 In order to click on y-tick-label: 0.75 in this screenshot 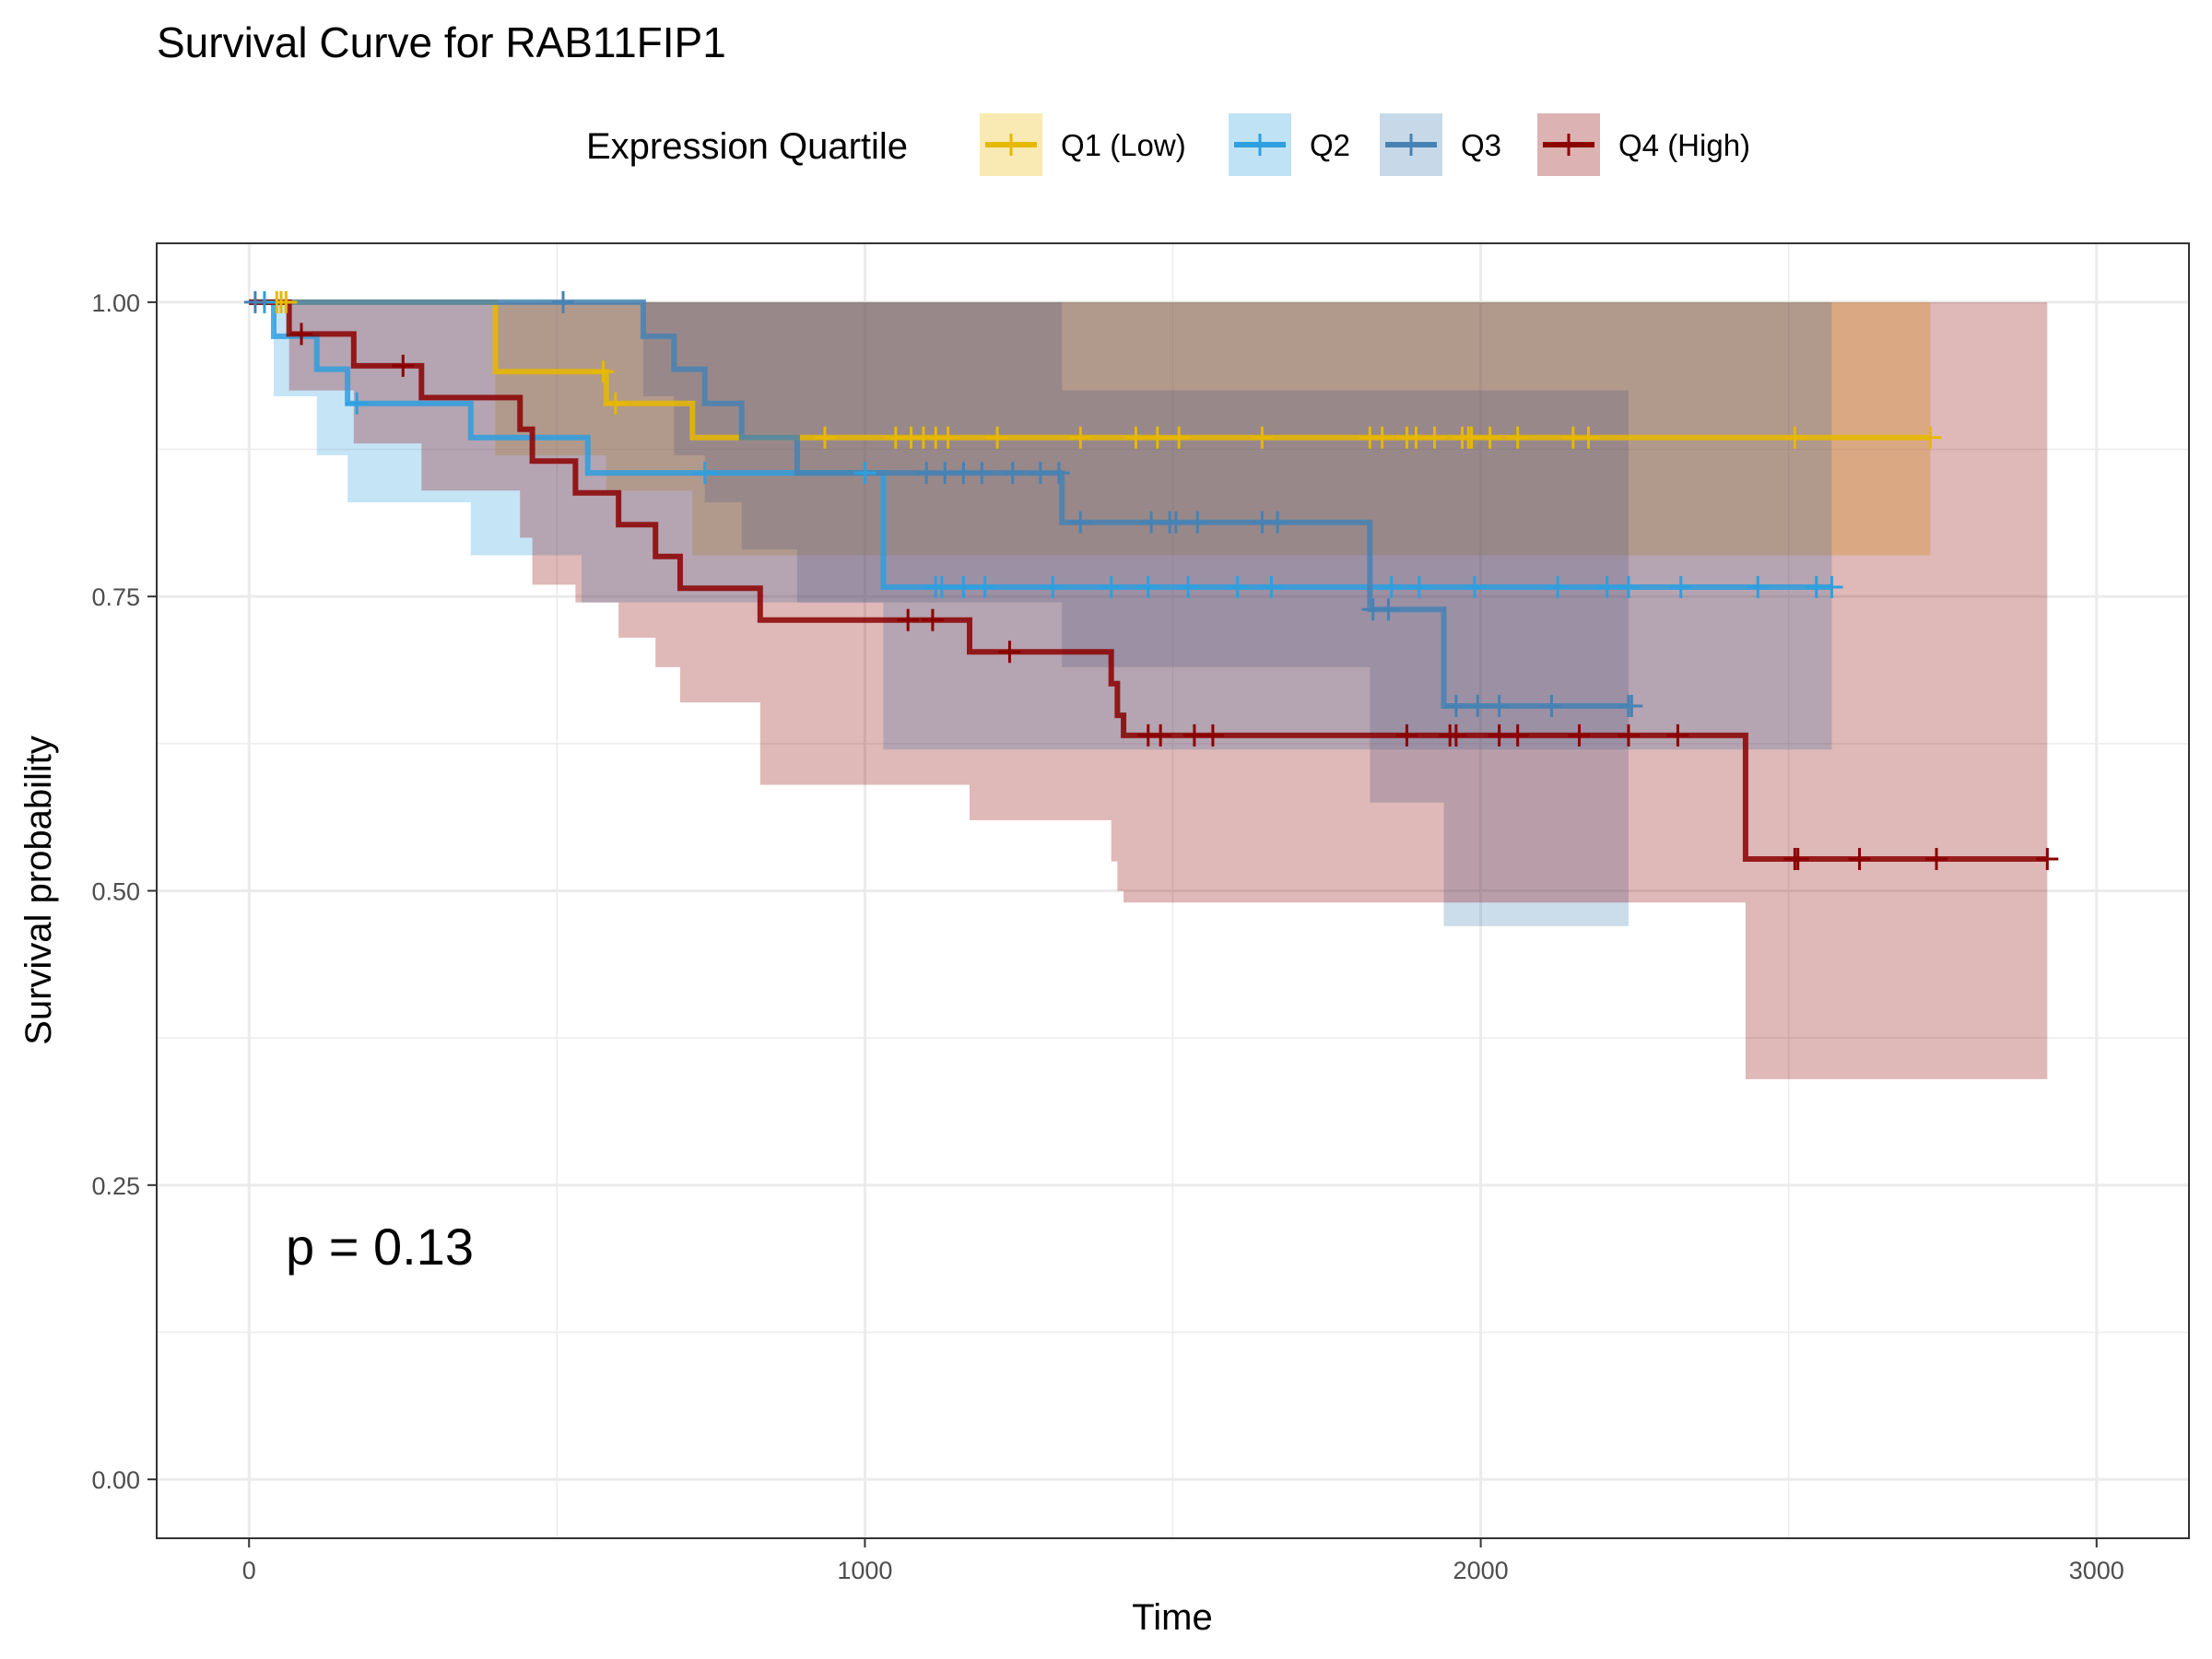, I will do `click(115, 597)`.